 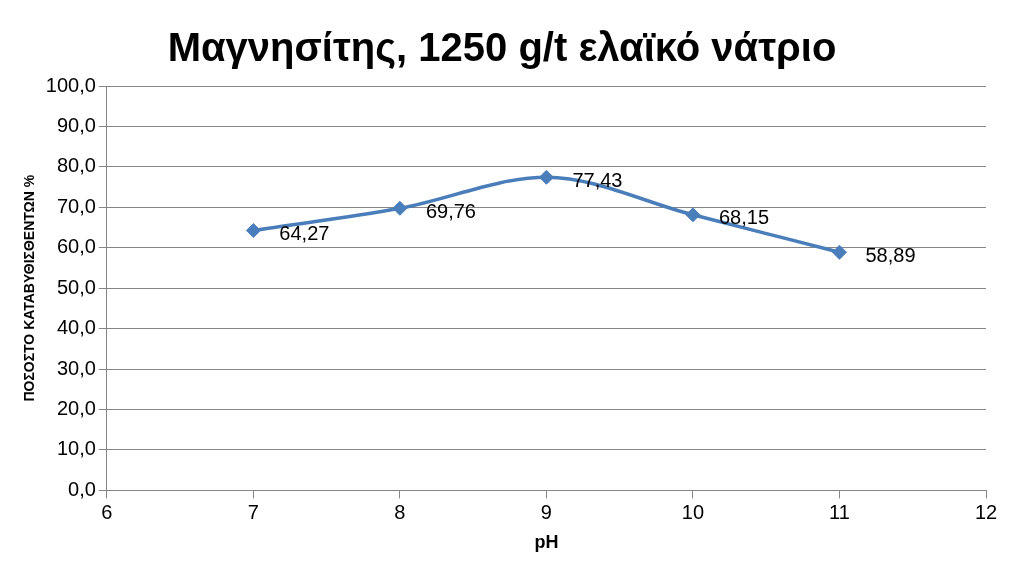 I want to click on x-tick-label: 11, so click(x=839, y=511).